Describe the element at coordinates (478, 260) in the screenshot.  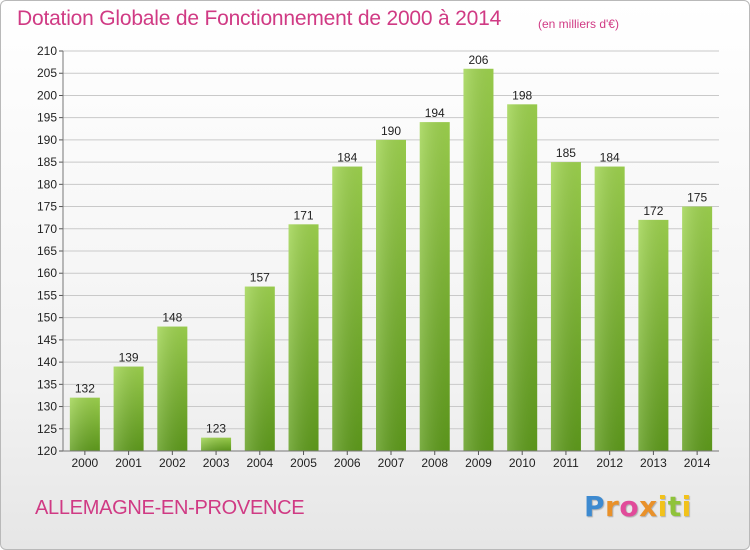
I see `bar-shade-2009` at that location.